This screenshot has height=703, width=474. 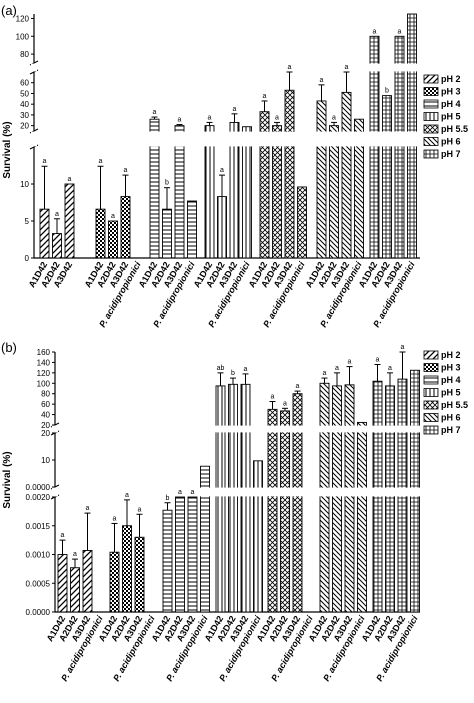 I want to click on y-tick-label: 120, so click(x=44, y=373).